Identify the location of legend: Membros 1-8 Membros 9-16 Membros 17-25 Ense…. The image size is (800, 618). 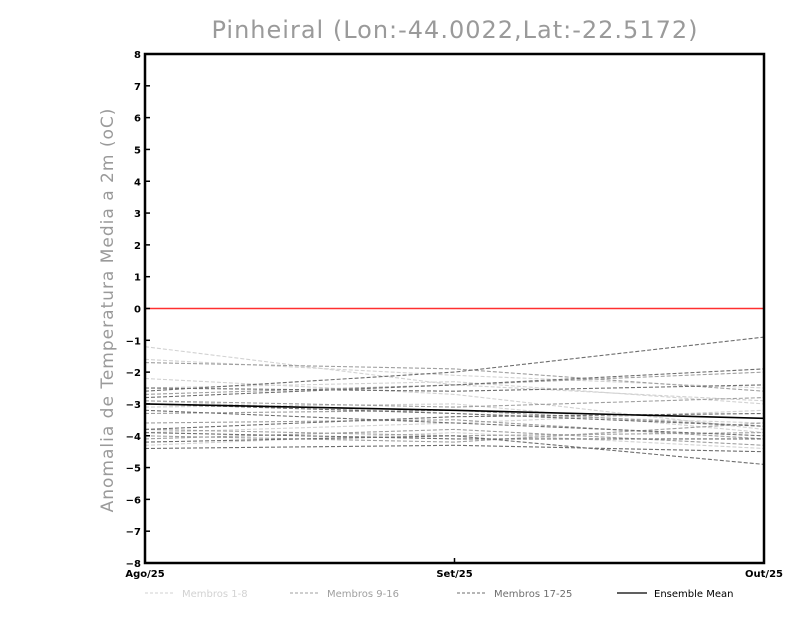
(439, 594).